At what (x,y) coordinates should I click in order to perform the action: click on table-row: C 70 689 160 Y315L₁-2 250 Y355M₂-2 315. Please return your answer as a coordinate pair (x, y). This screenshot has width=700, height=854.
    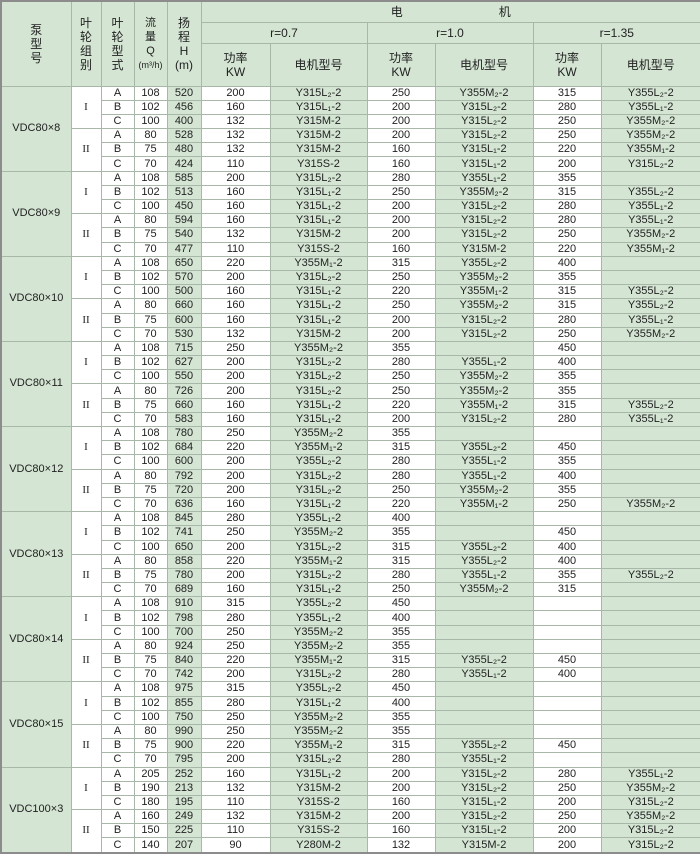
    Looking at the image, I should click on (350, 590).